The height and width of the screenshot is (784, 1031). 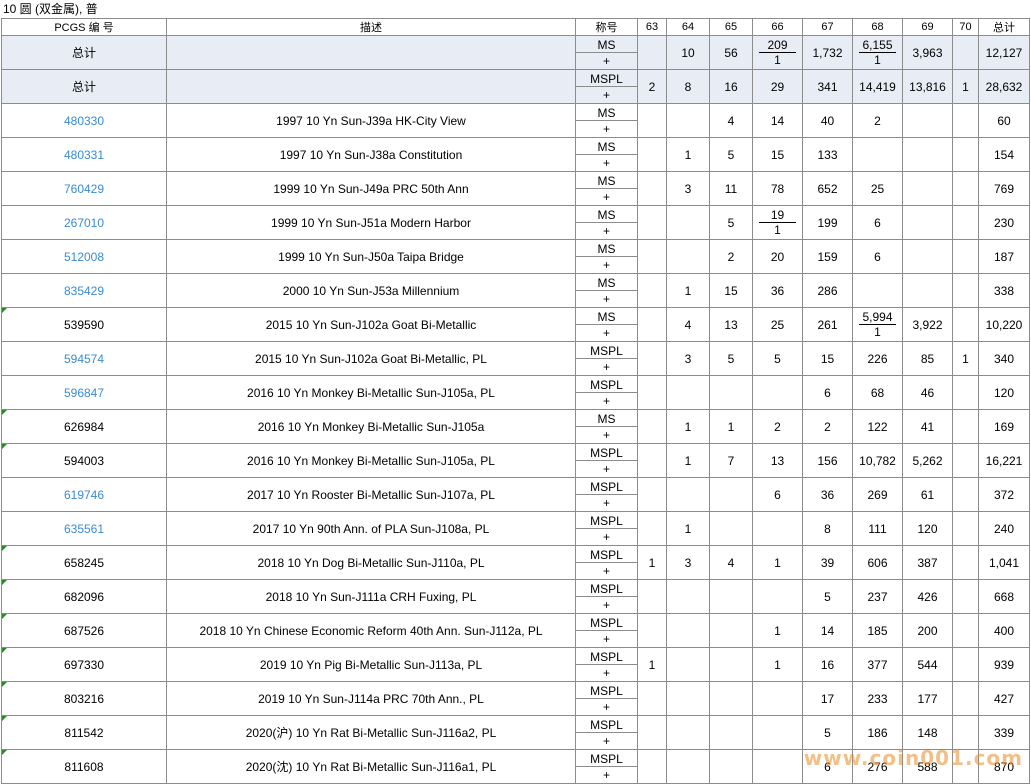 I want to click on grade-count-cell: 40, so click(x=827, y=120).